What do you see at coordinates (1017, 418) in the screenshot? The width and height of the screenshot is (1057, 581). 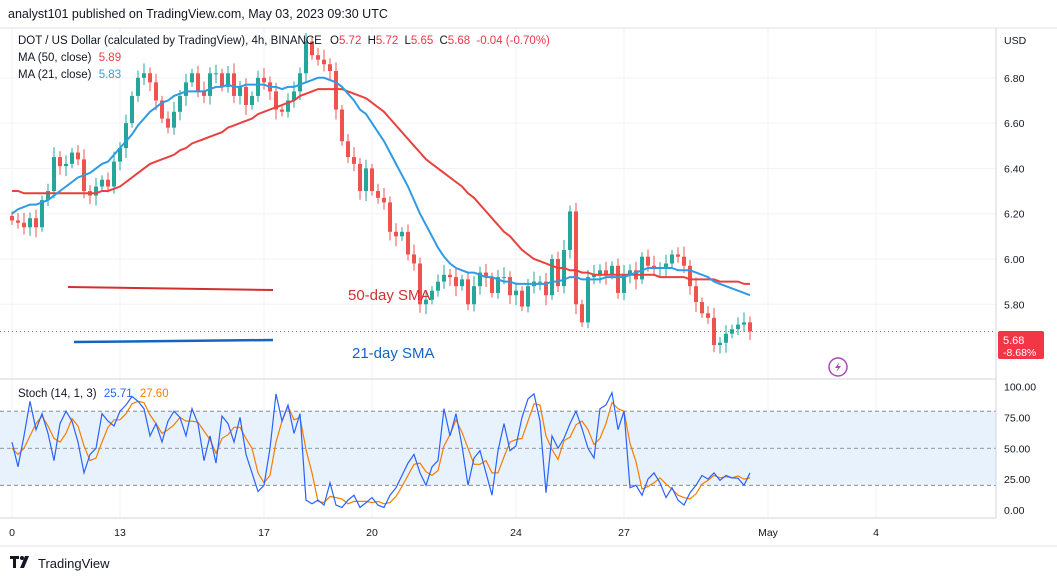 I see `stoch-tick-label: 75.00` at bounding box center [1017, 418].